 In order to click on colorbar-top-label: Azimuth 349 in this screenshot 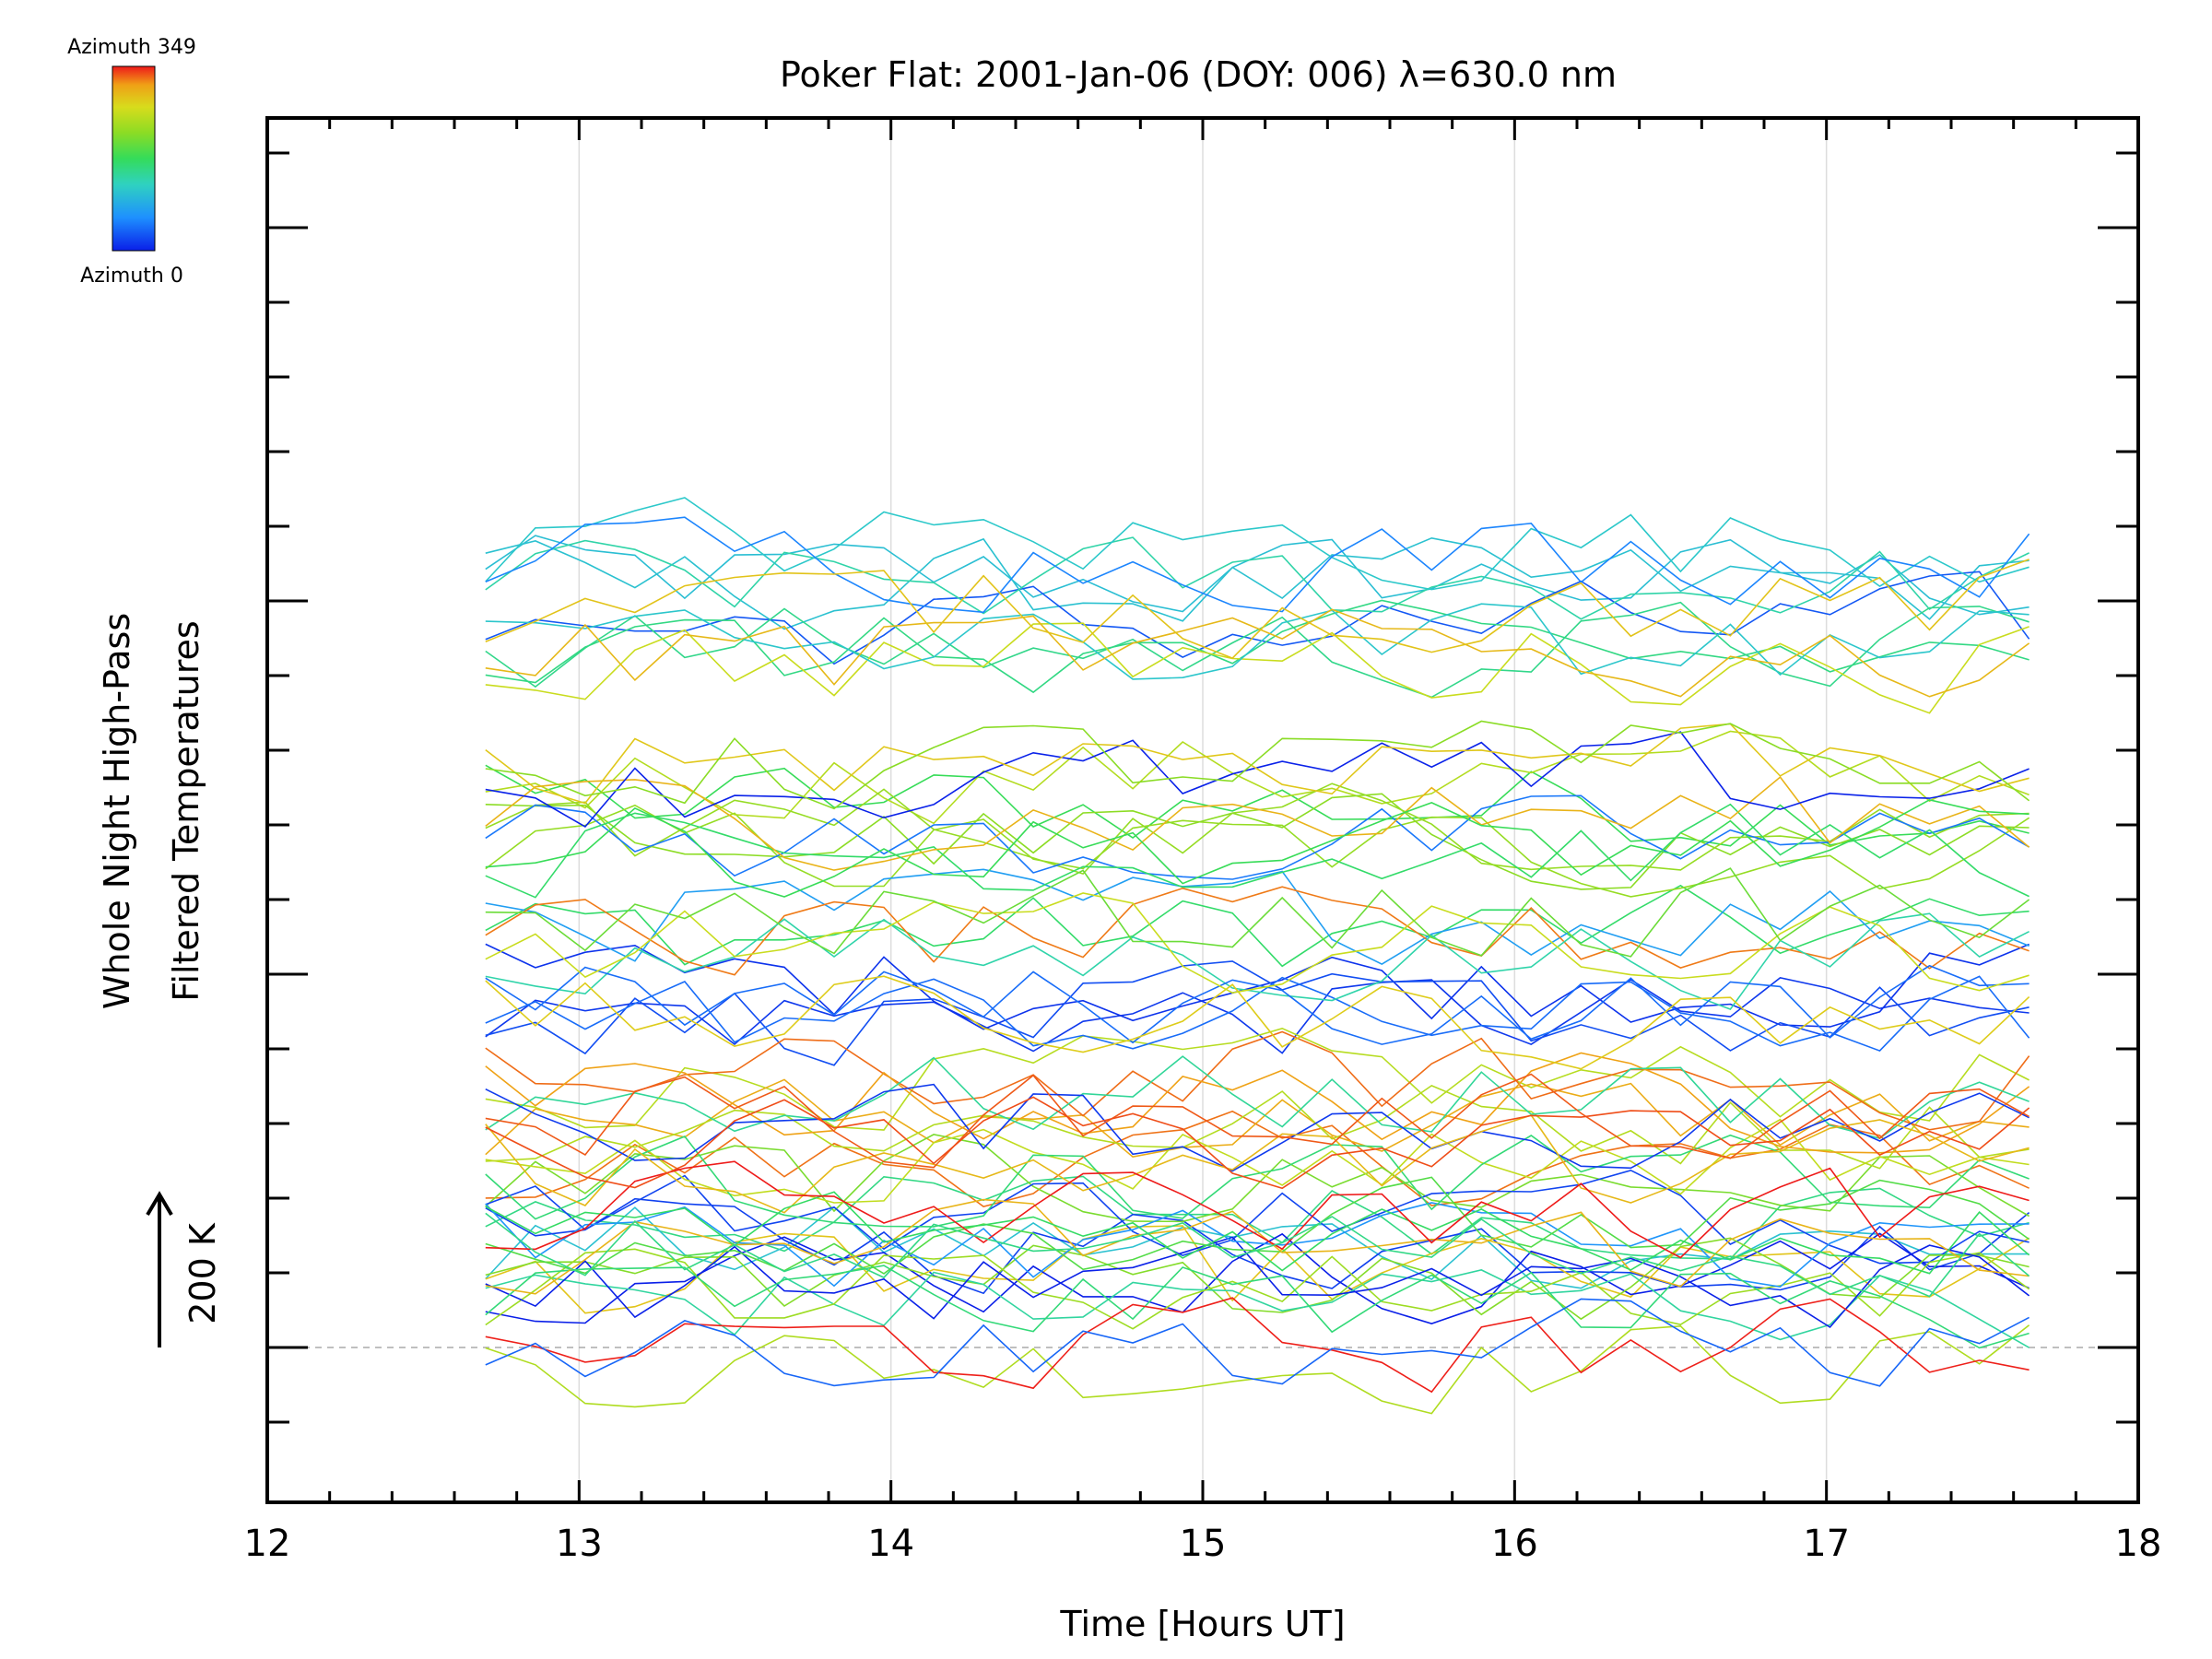, I will do `click(131, 47)`.